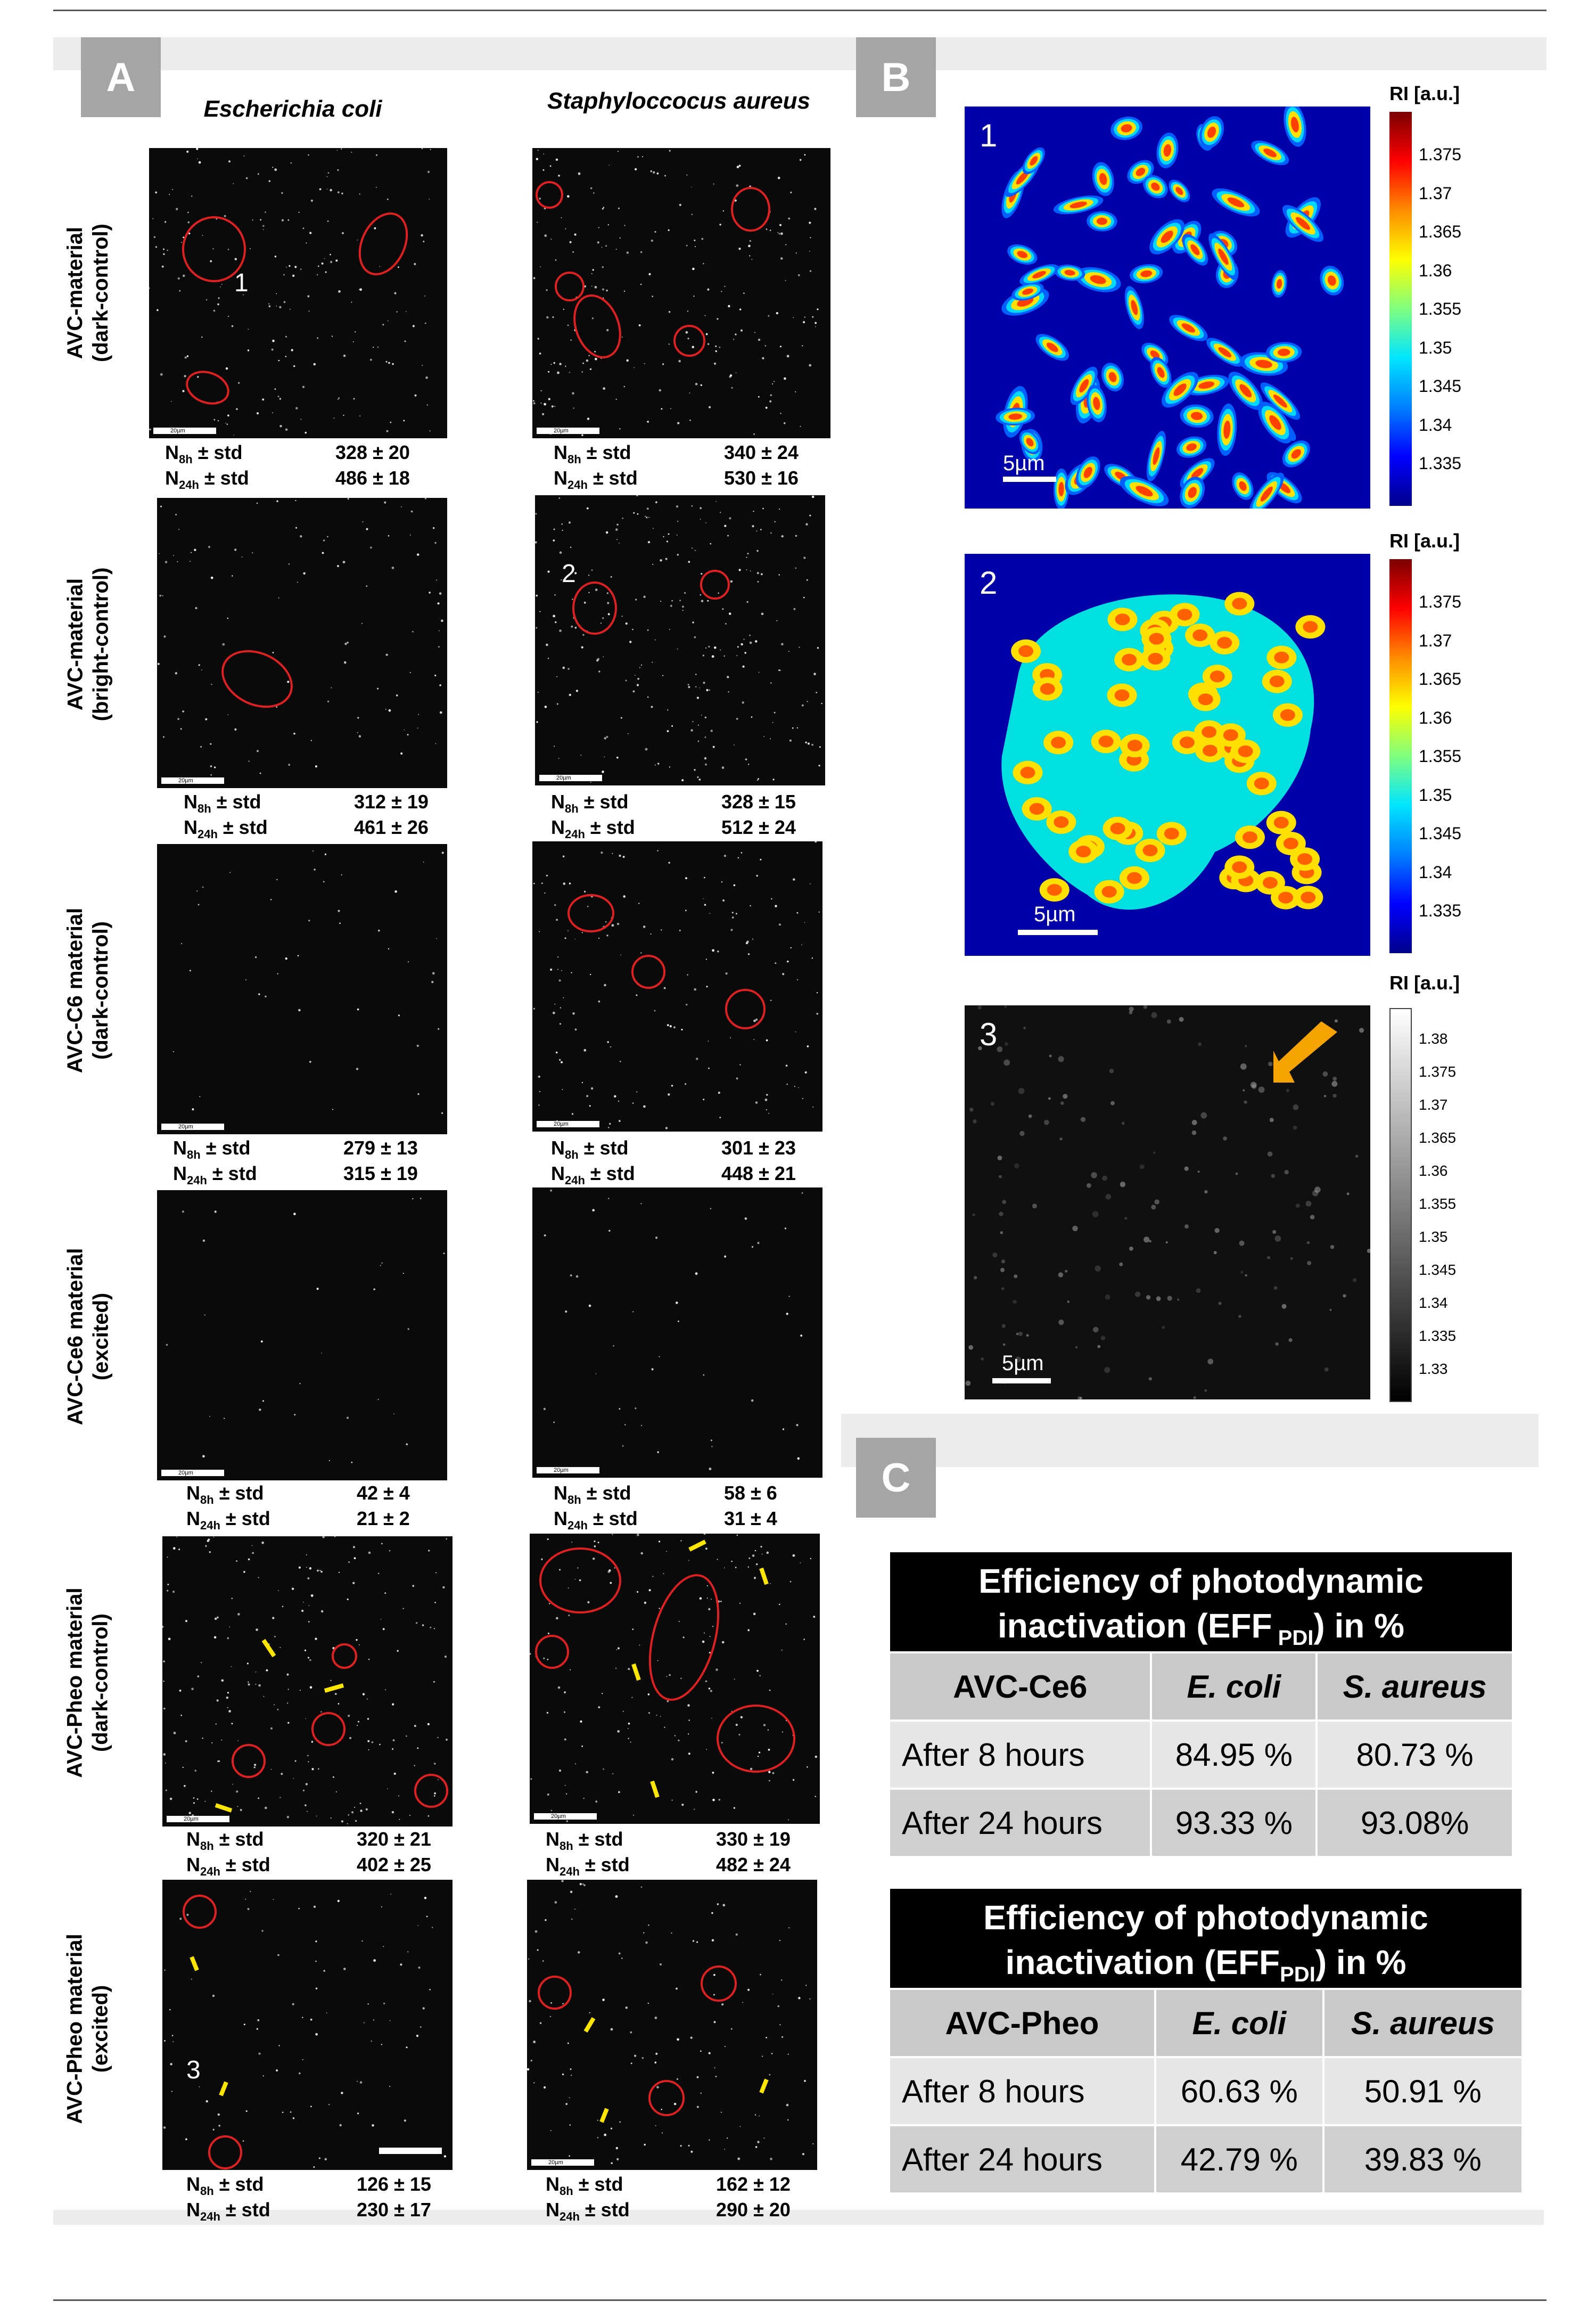  What do you see at coordinates (302, 1335) in the screenshot?
I see `micrograph-ecoli-4: 20µm` at bounding box center [302, 1335].